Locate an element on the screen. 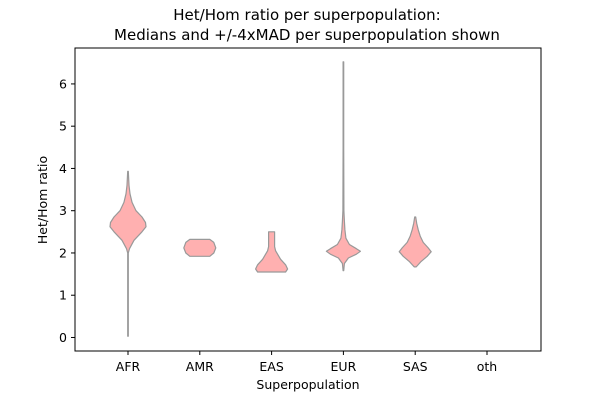 This screenshot has height=400, width=600. x-tick-label-afr: AFR is located at coordinates (128, 366).